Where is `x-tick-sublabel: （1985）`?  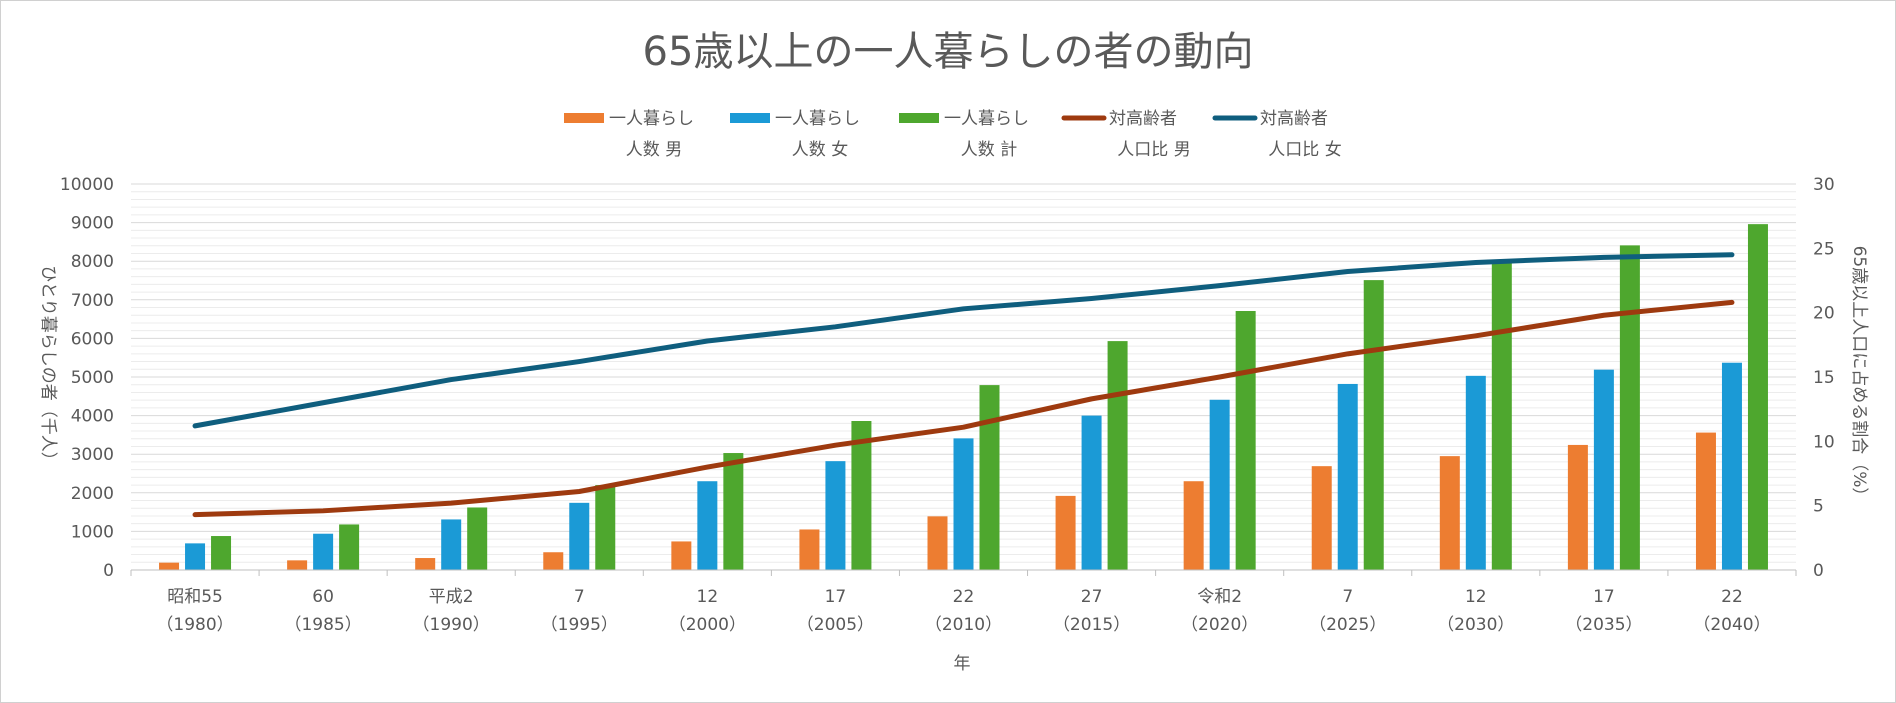 x-tick-sublabel: （1985） is located at coordinates (322, 625).